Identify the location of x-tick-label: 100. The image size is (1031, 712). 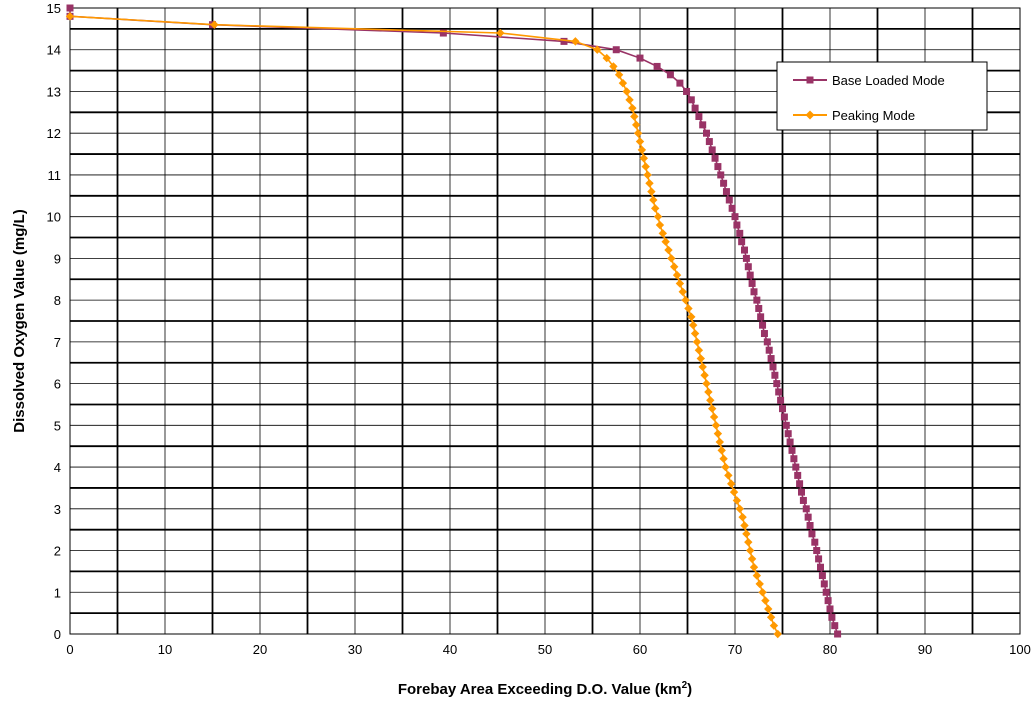
(1020, 649).